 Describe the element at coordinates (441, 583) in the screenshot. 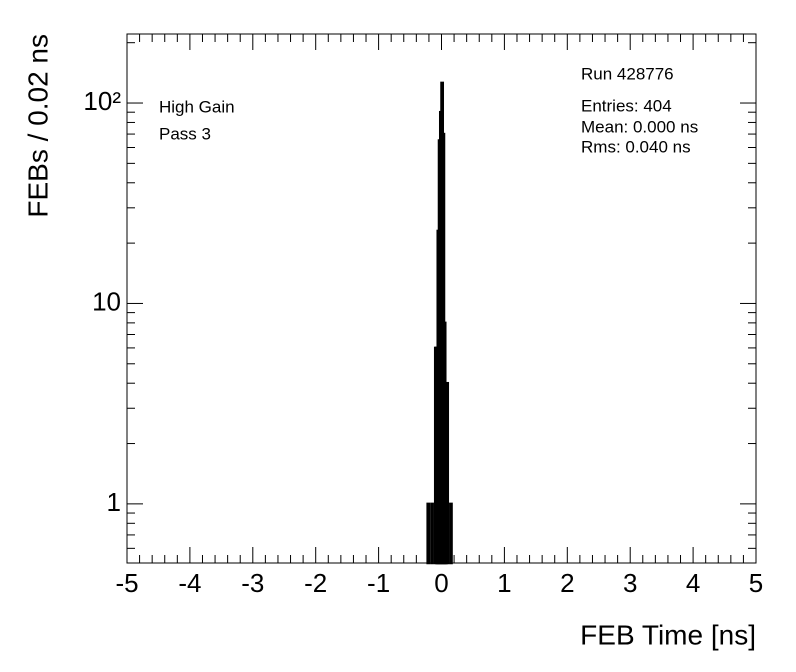

I see `x-tick-label: 0` at that location.